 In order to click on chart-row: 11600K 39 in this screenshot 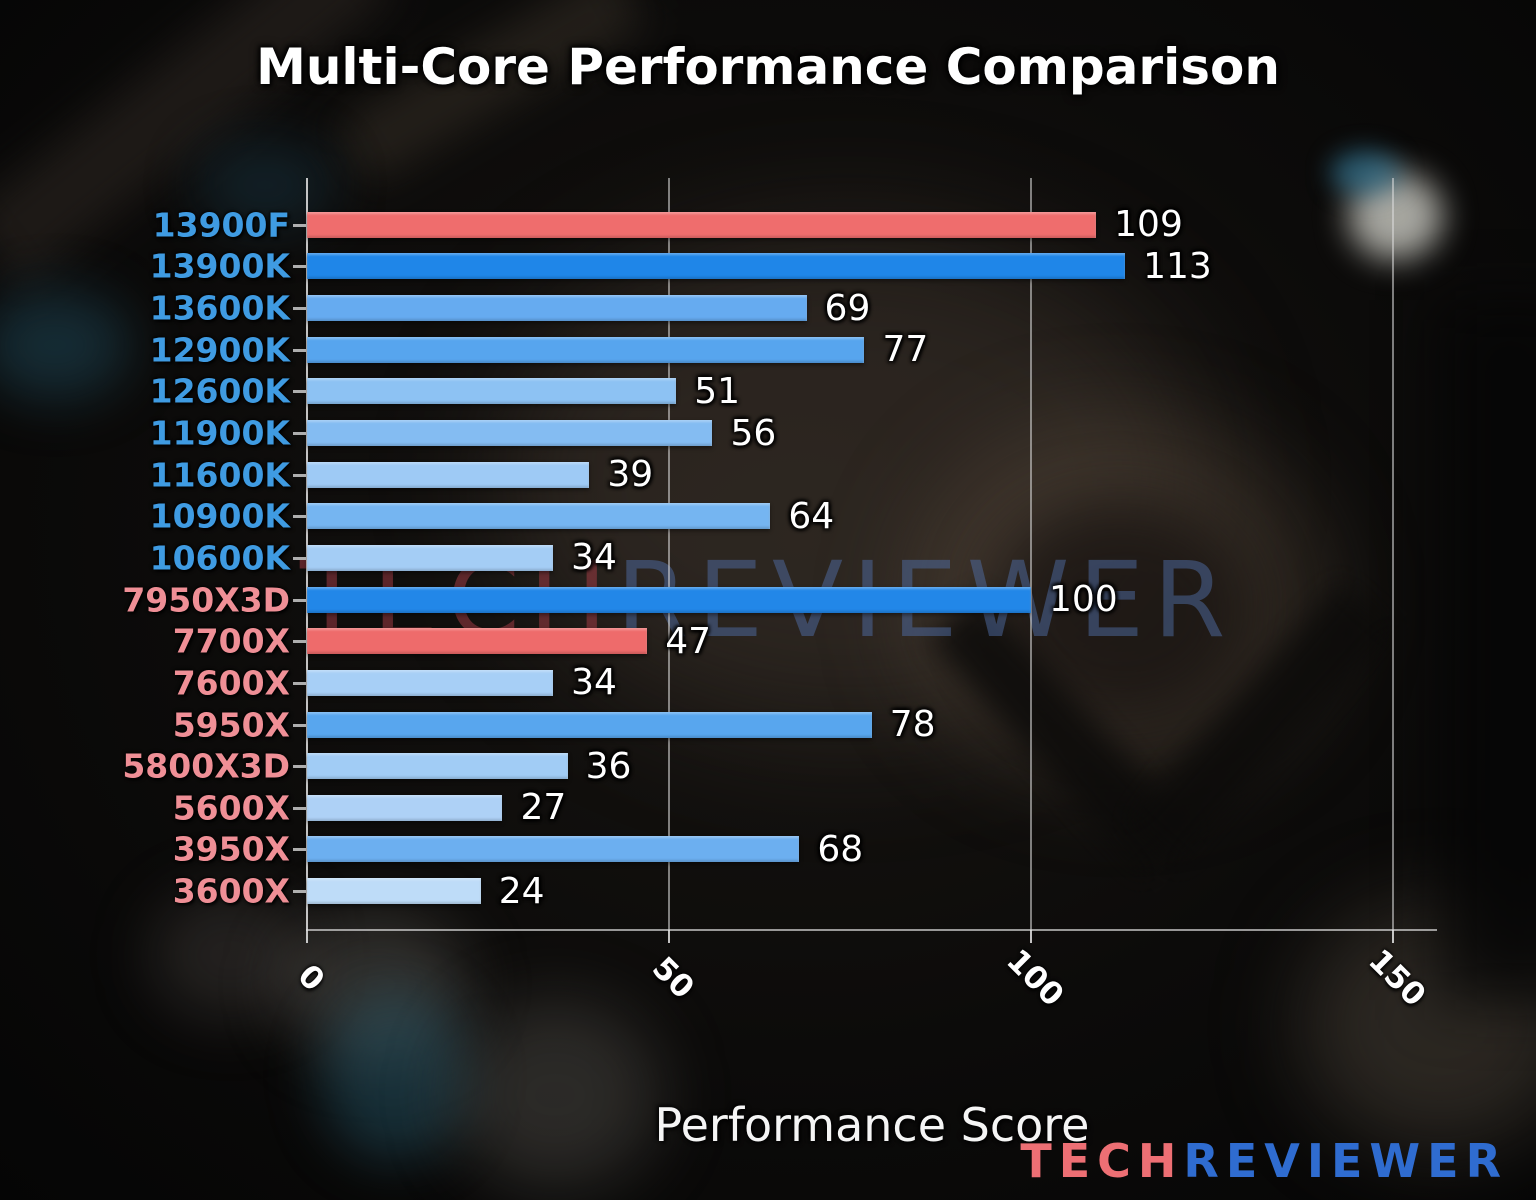, I will do `click(793, 475)`.